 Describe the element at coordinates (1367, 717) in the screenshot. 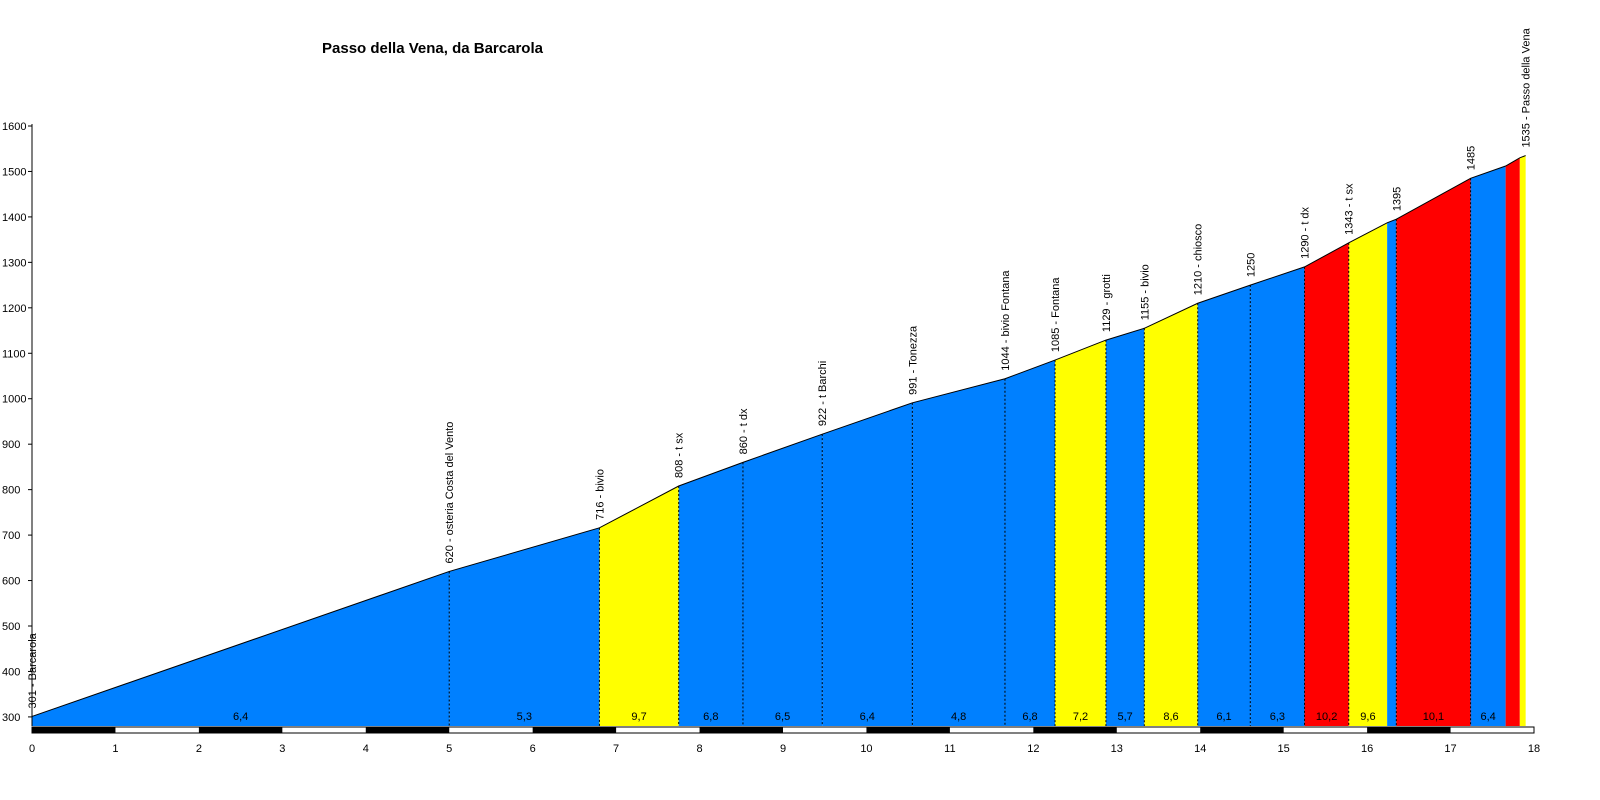

I see `grade-label: 9,6` at that location.